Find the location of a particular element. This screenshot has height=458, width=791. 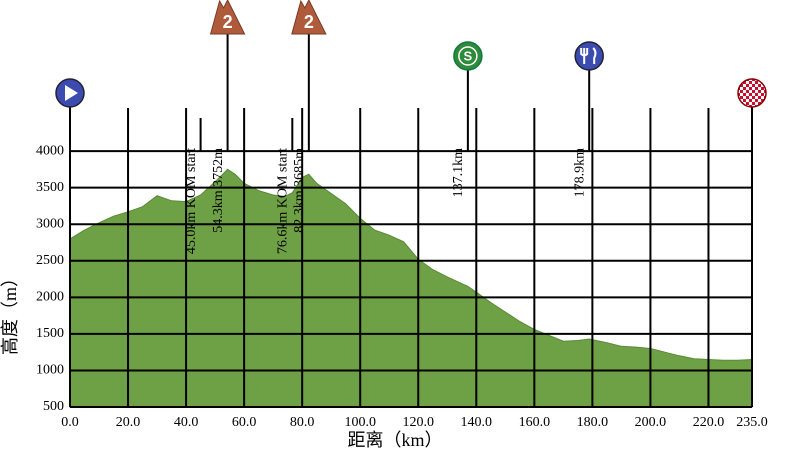

start-arrow is located at coordinates (71, 93).